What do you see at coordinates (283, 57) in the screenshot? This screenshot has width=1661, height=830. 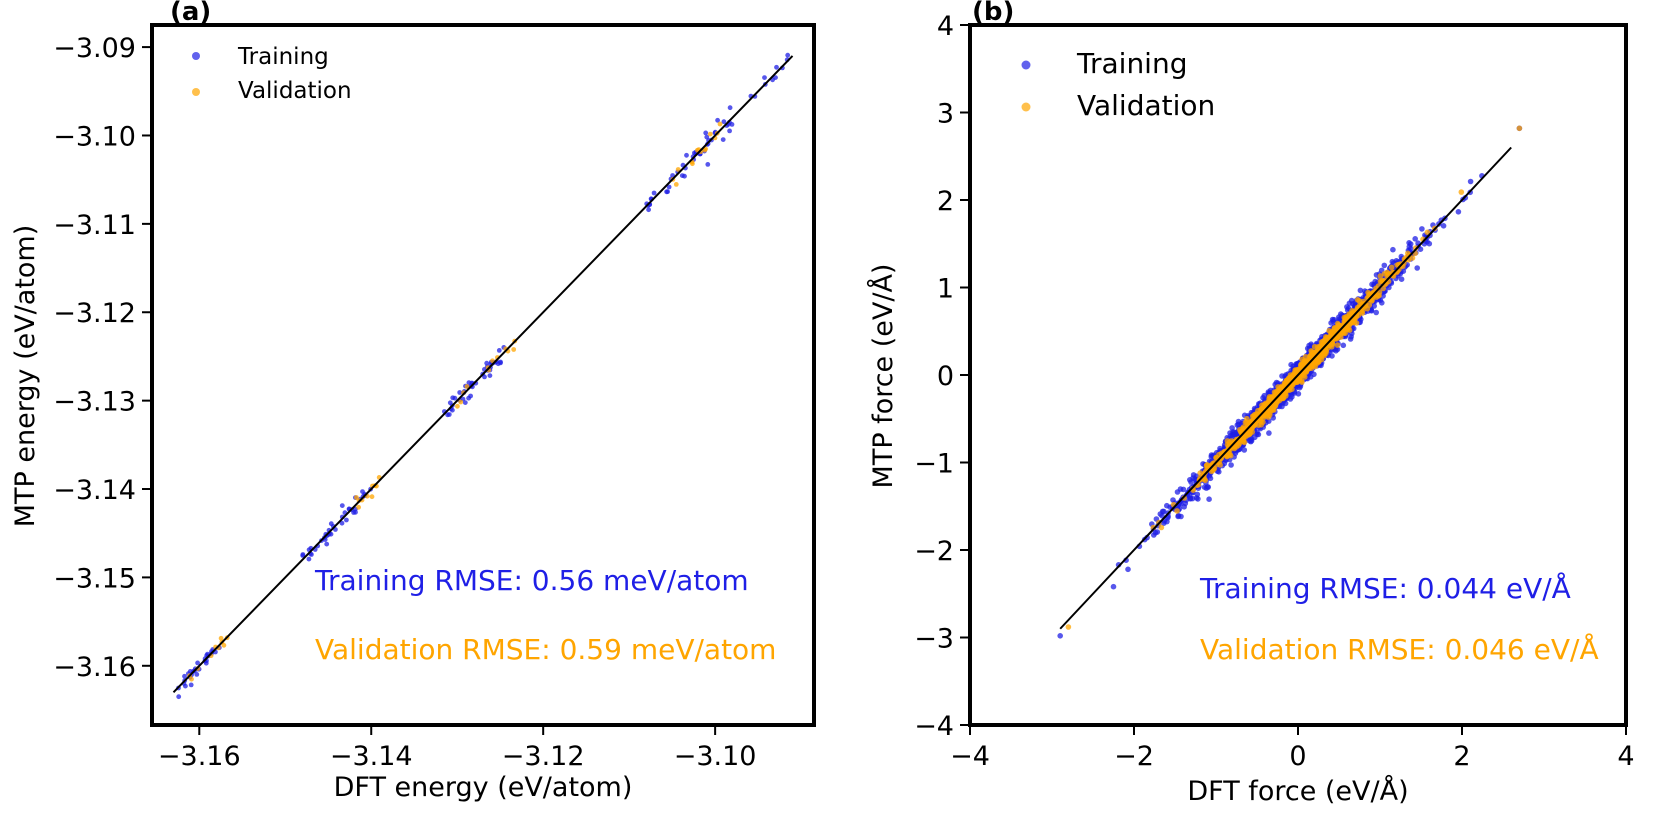 I see `panel-a-legend-training: Training` at bounding box center [283, 57].